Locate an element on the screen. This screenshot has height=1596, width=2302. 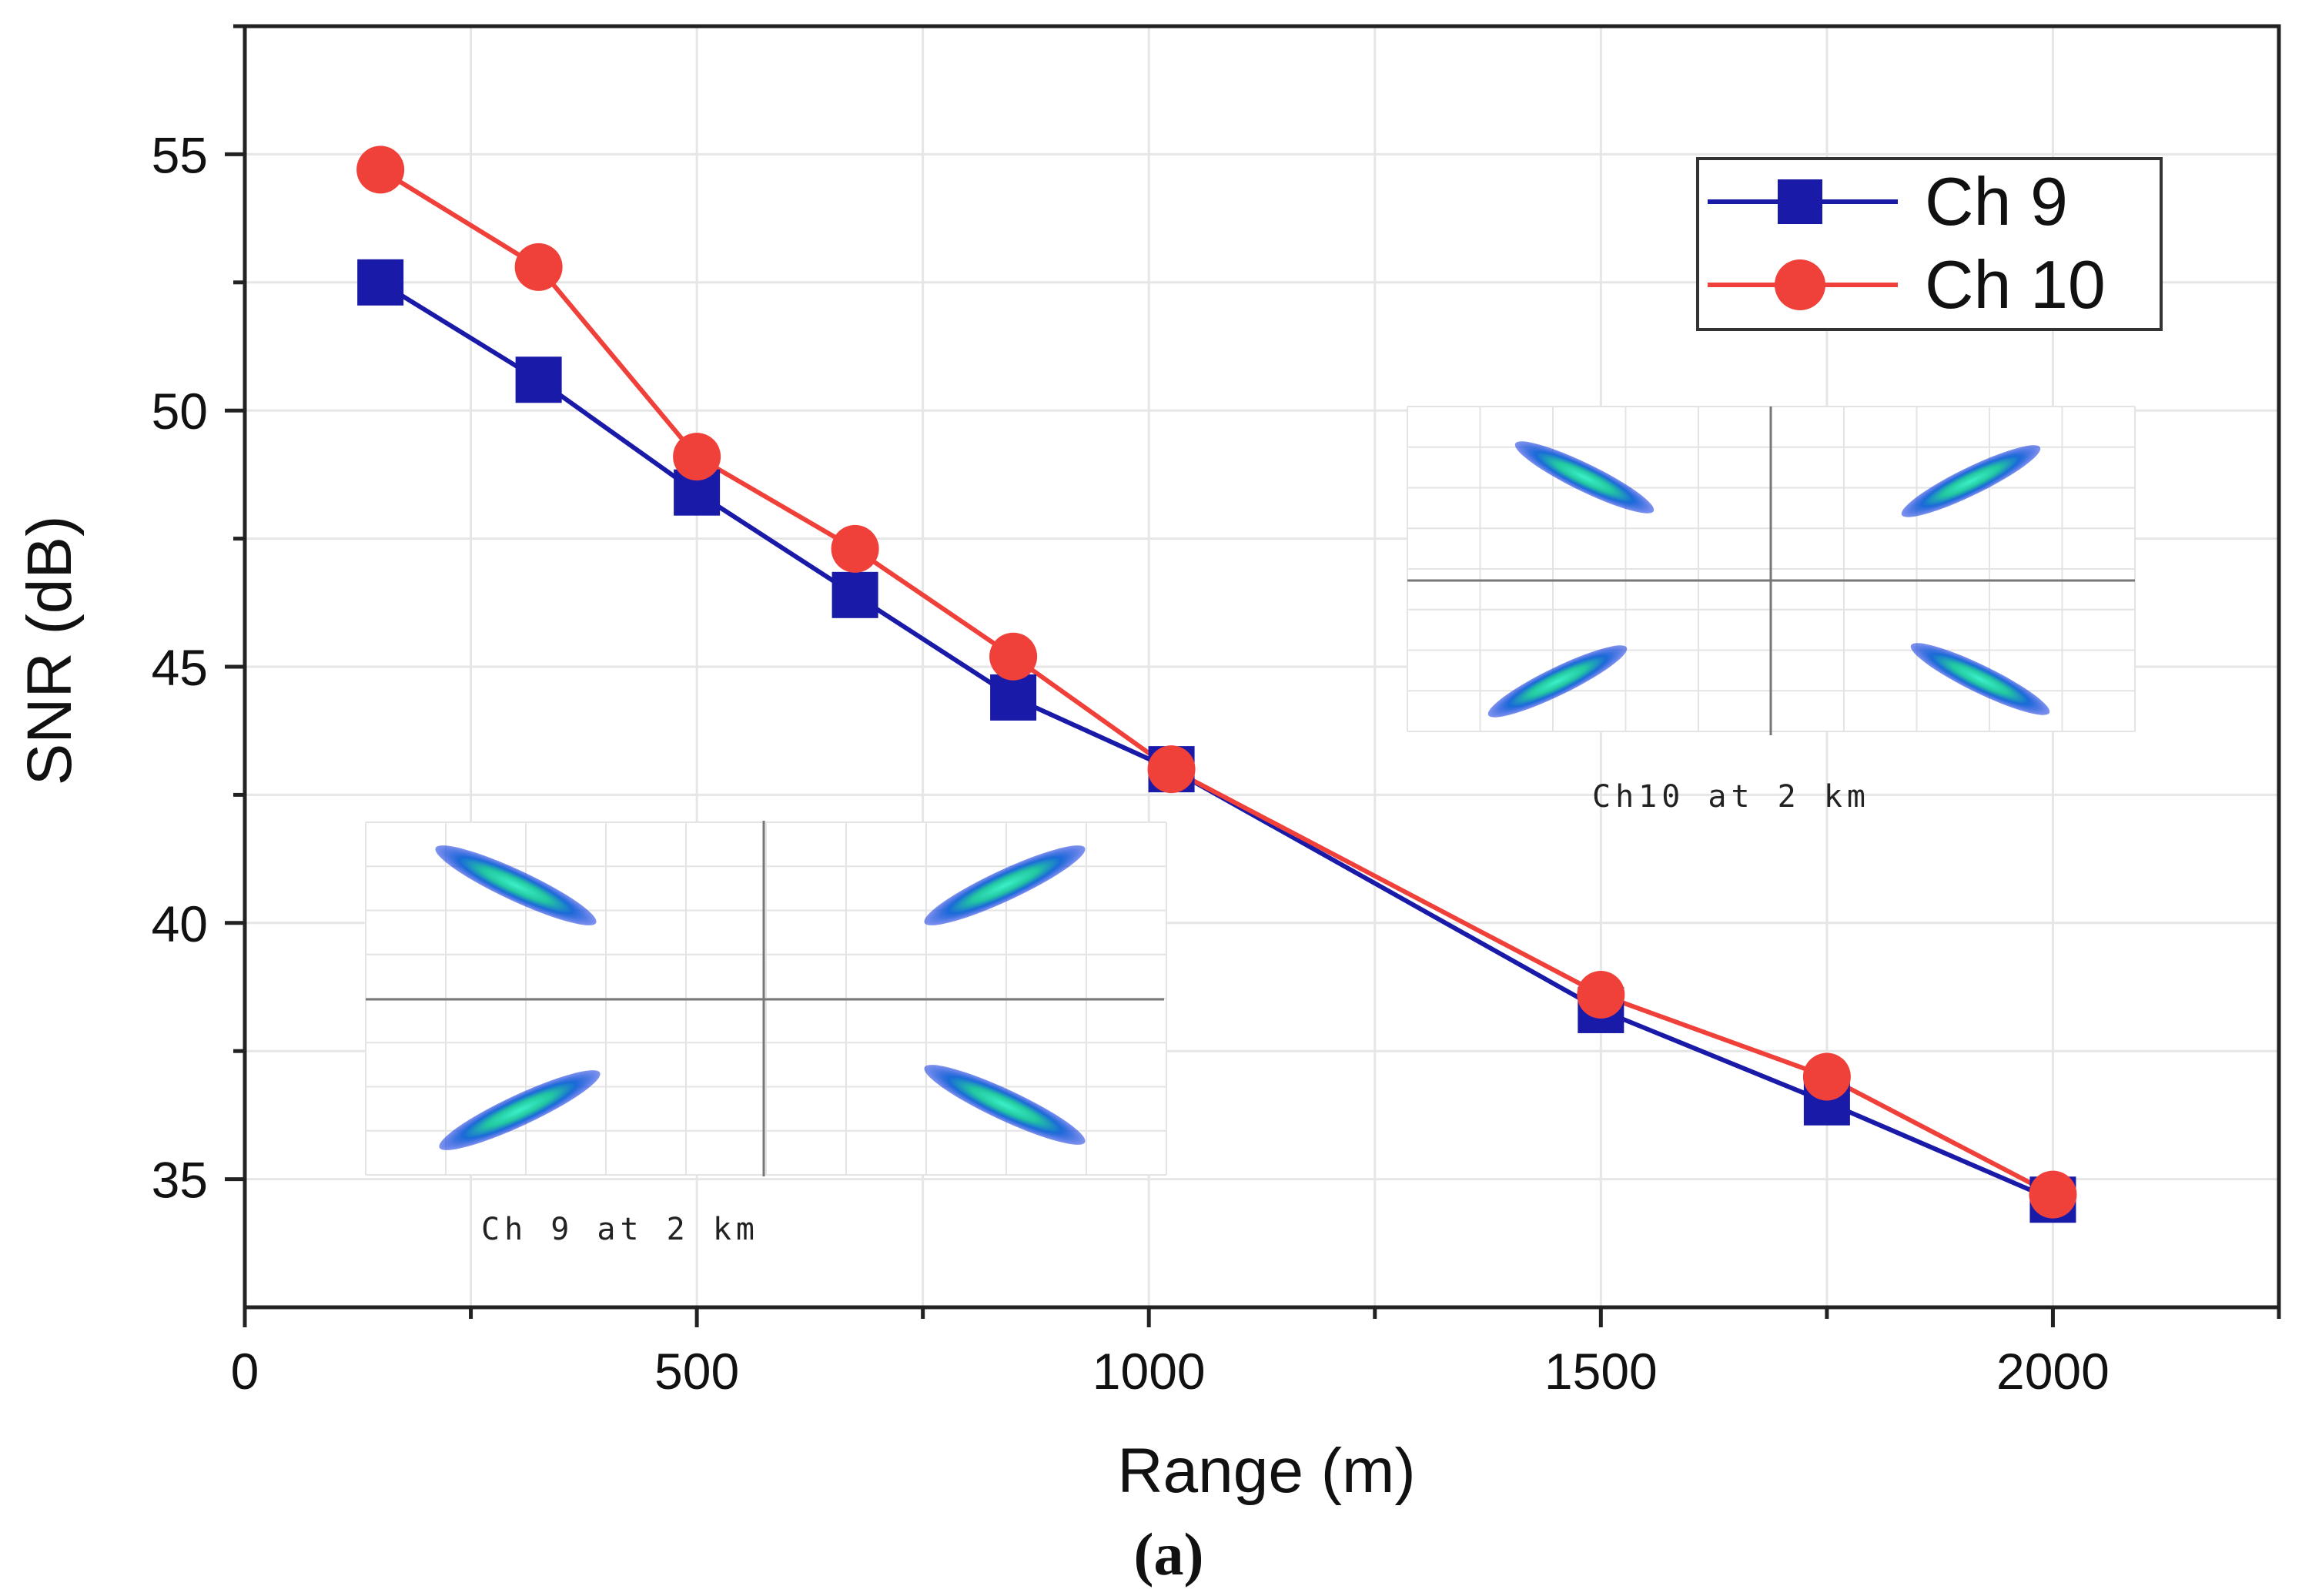
legend-label-ch9: Ch 9 is located at coordinates (1996, 201).